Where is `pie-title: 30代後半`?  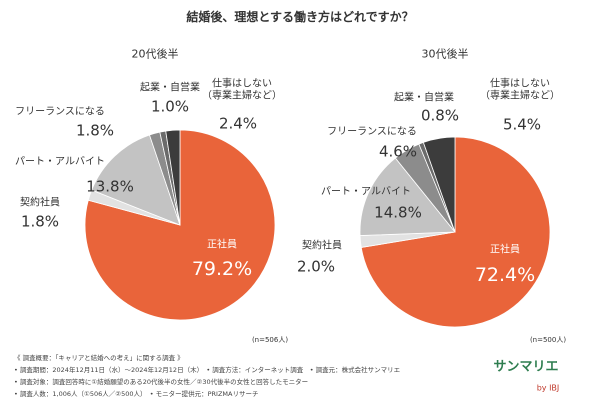 pie-title: 30代後半 is located at coordinates (445, 54).